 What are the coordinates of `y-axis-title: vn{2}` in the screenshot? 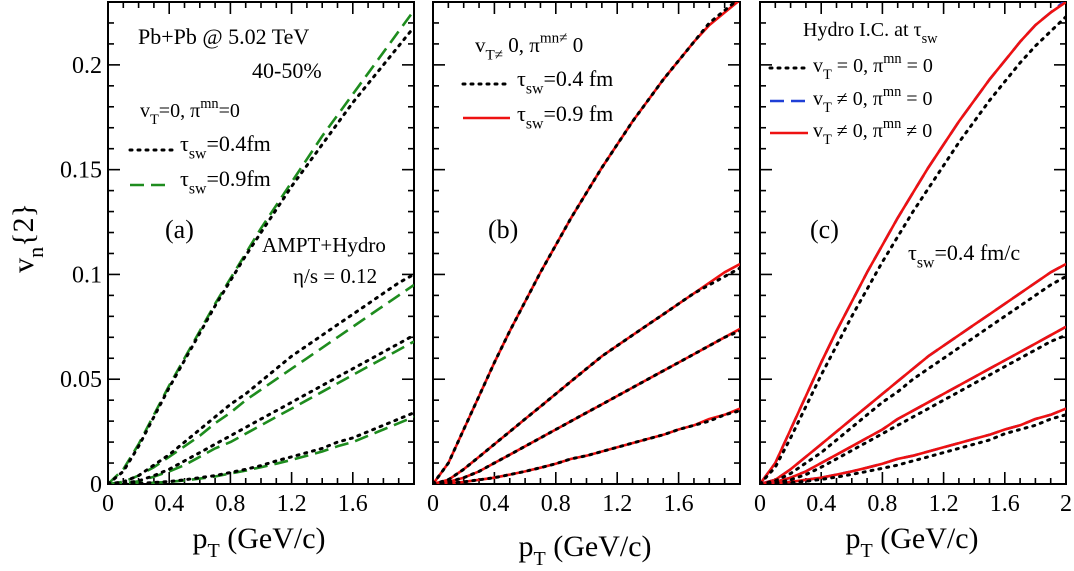 It's located at (27, 238).